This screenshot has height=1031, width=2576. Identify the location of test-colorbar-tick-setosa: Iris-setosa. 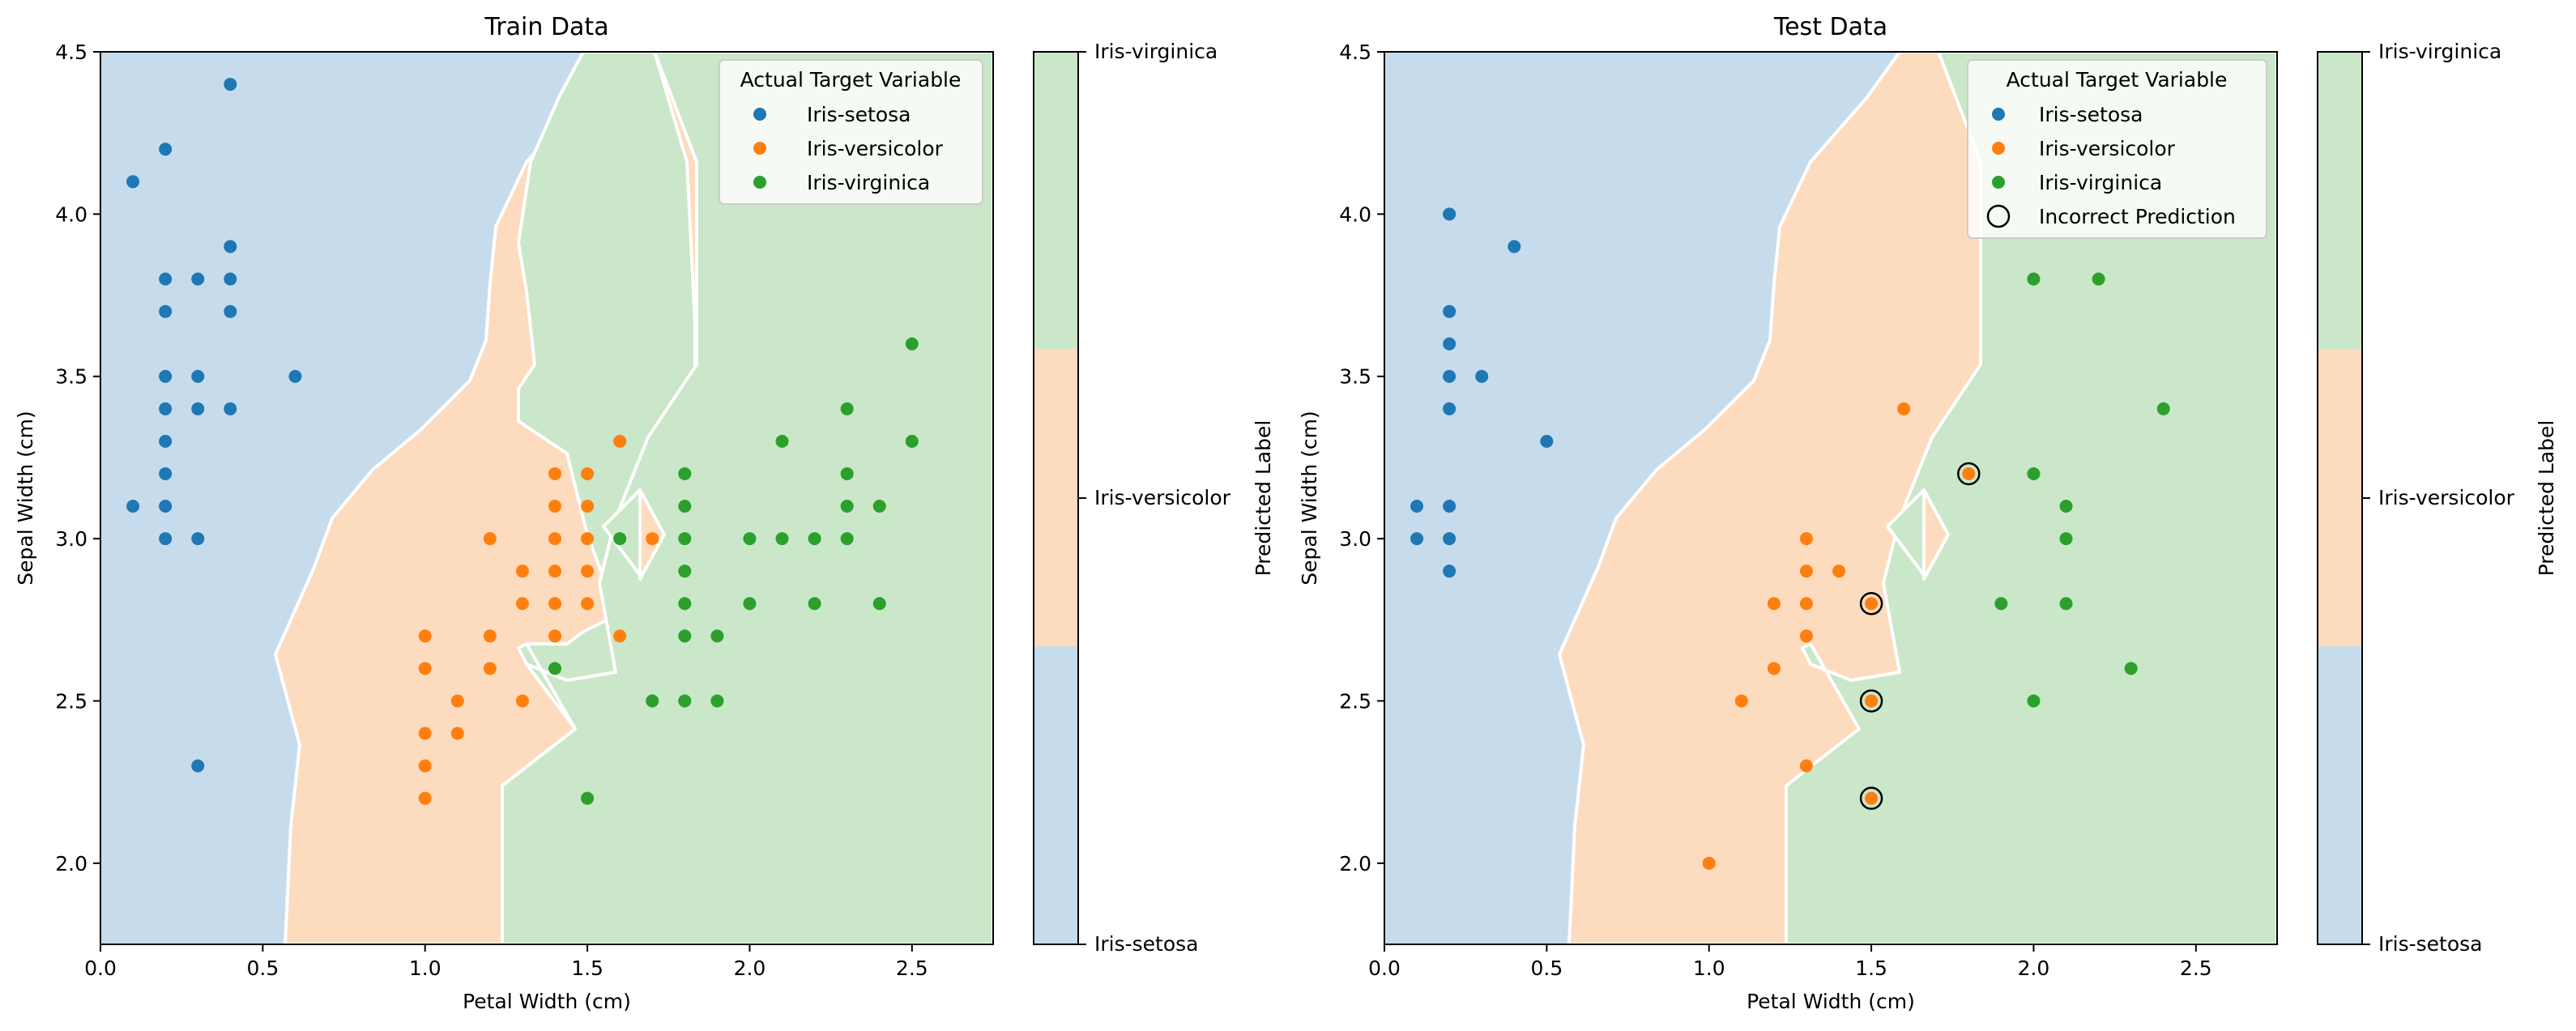
(2431, 944).